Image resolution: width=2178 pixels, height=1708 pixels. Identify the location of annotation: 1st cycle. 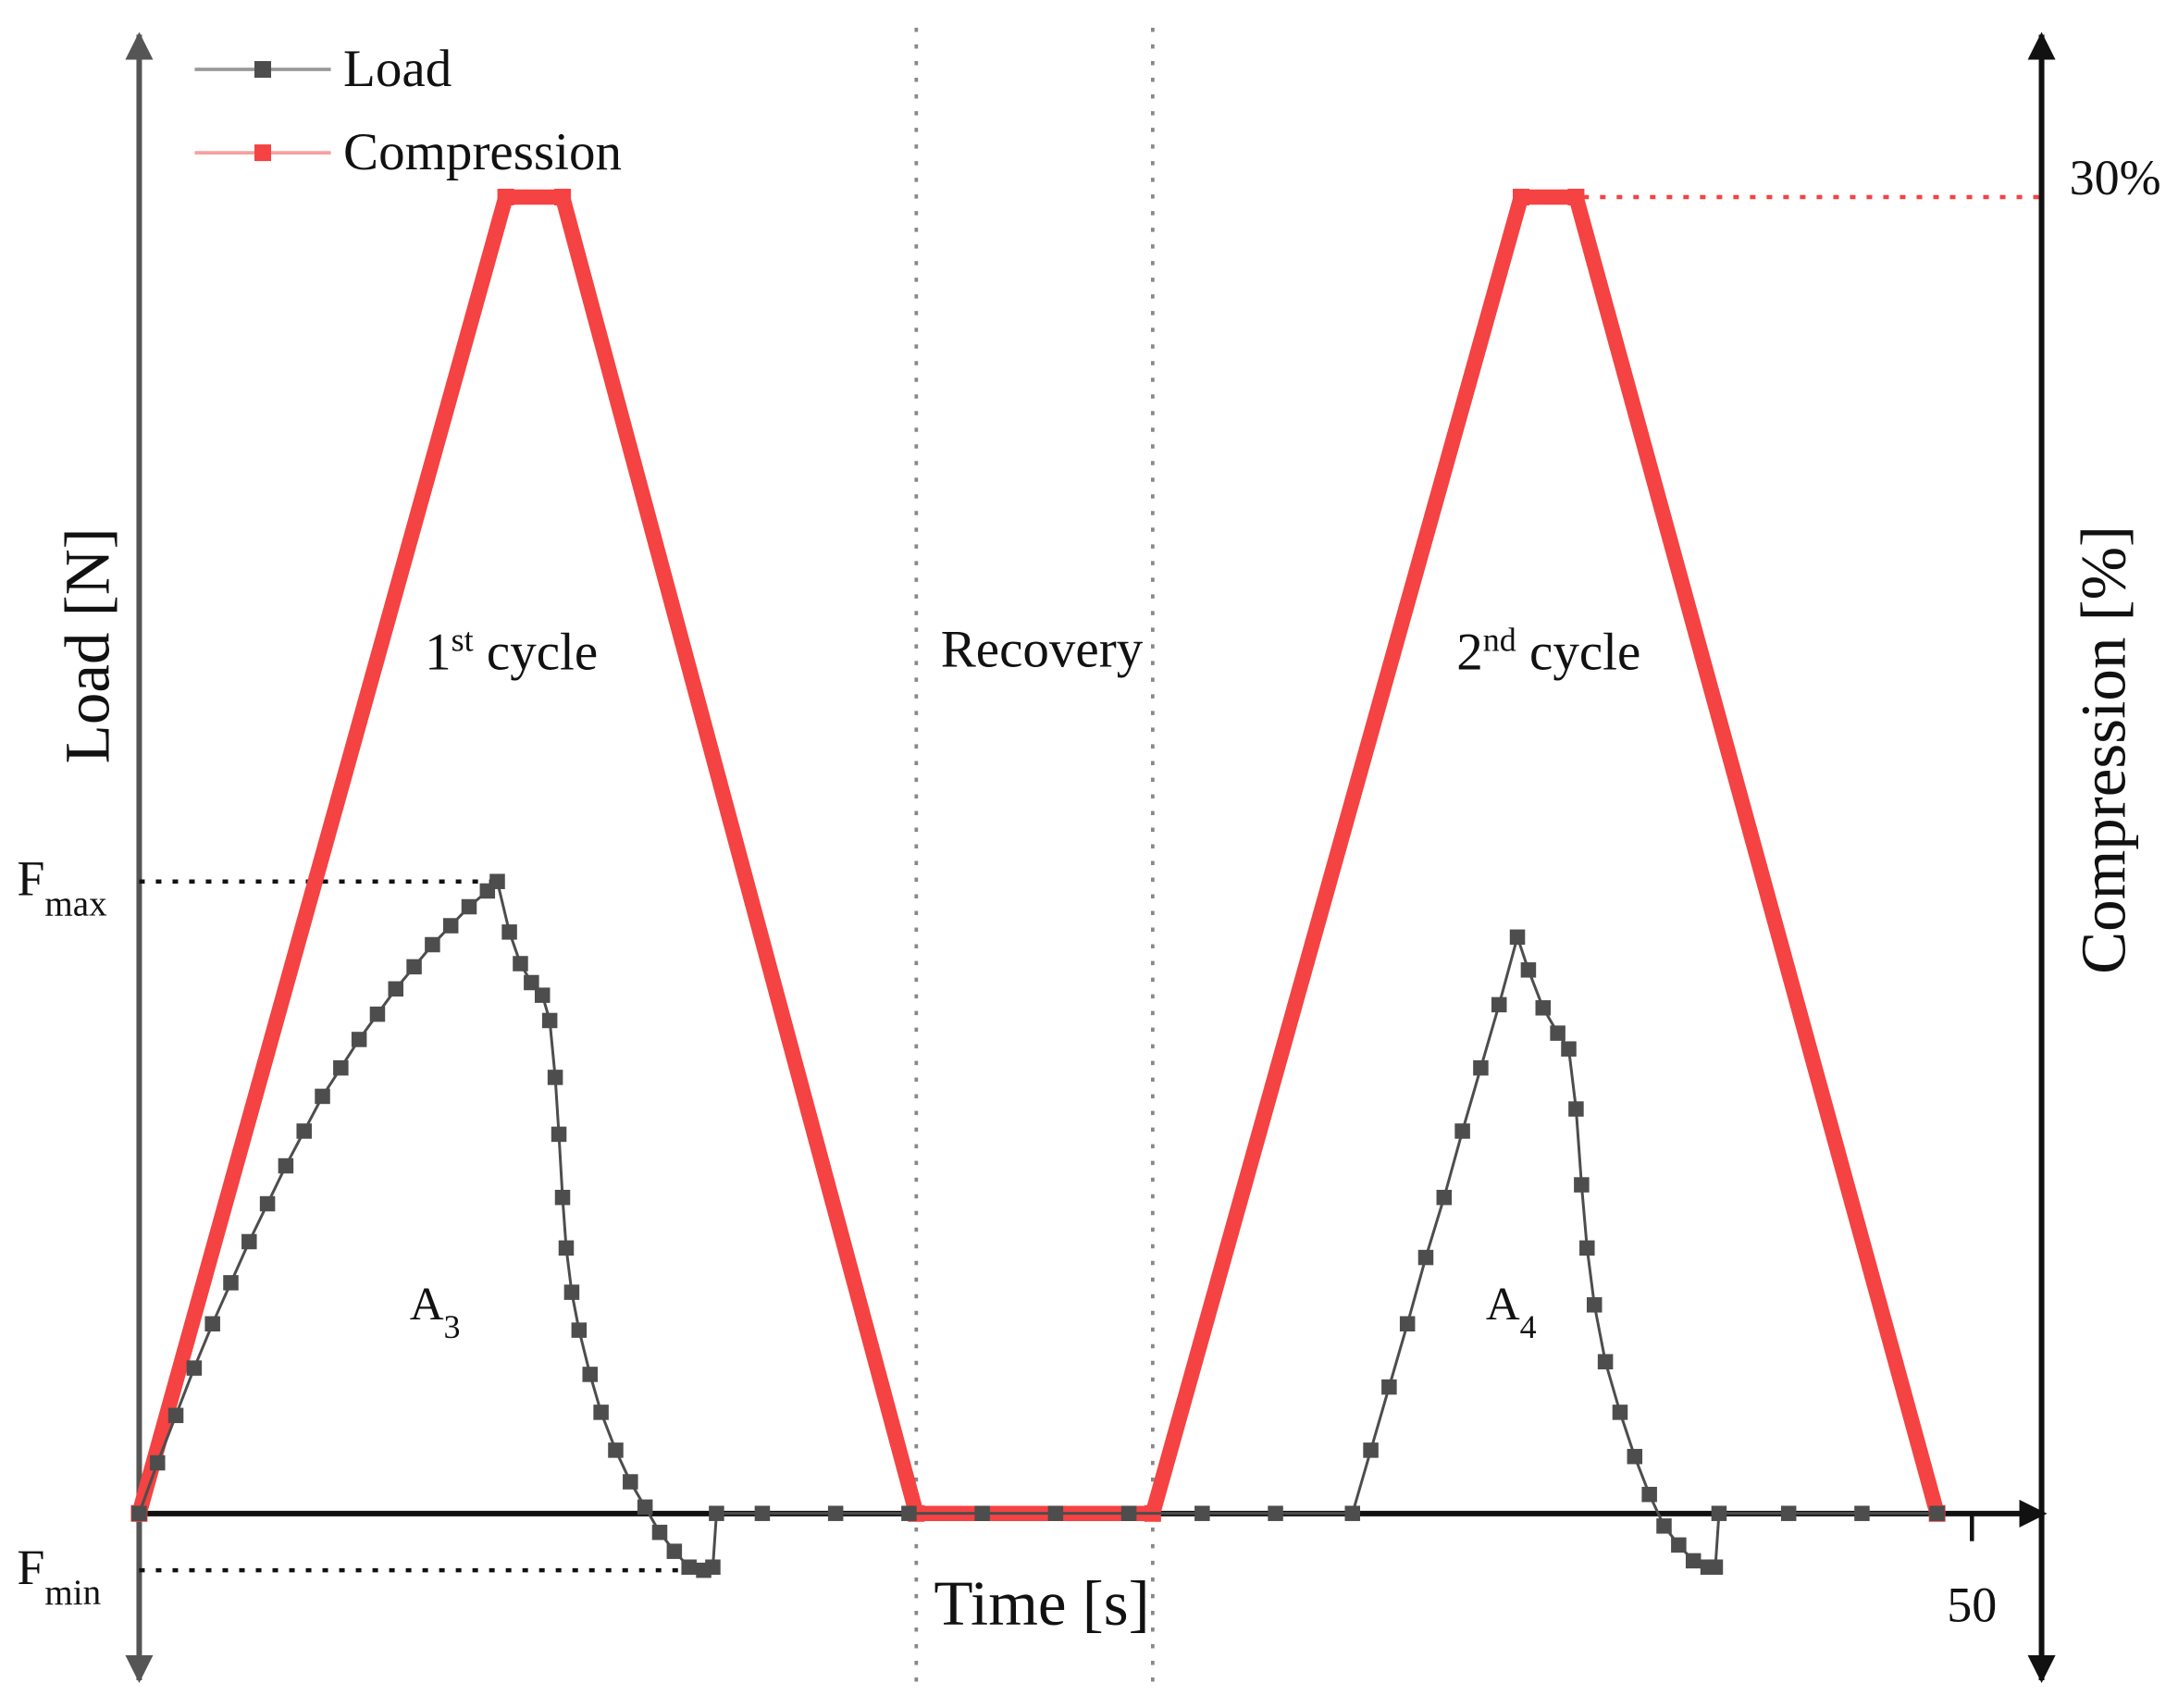
(512, 651).